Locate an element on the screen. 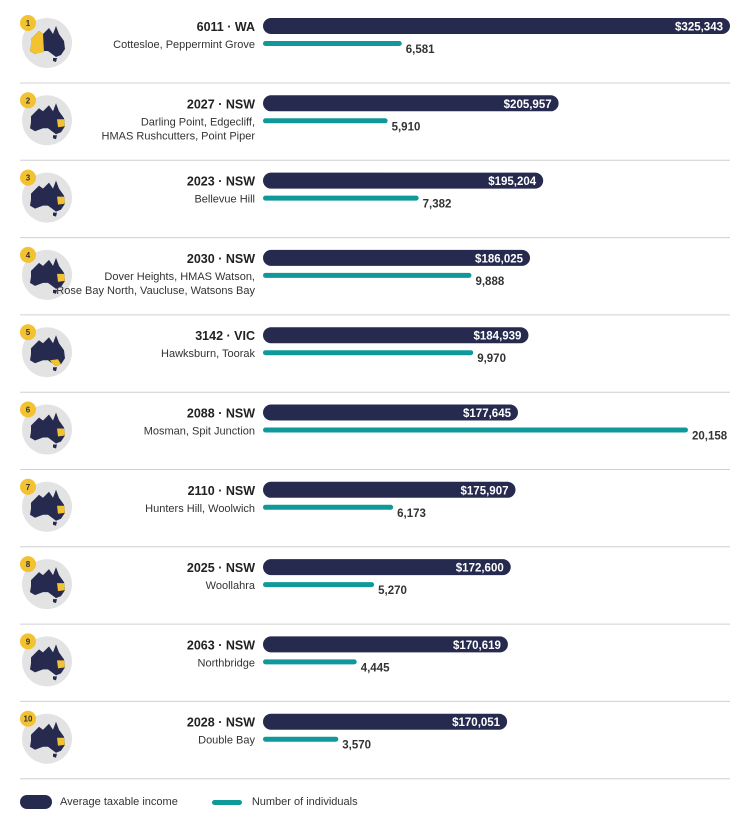 This screenshot has height=822, width=750. postcode-heading: 3142 · VIC is located at coordinates (225, 336).